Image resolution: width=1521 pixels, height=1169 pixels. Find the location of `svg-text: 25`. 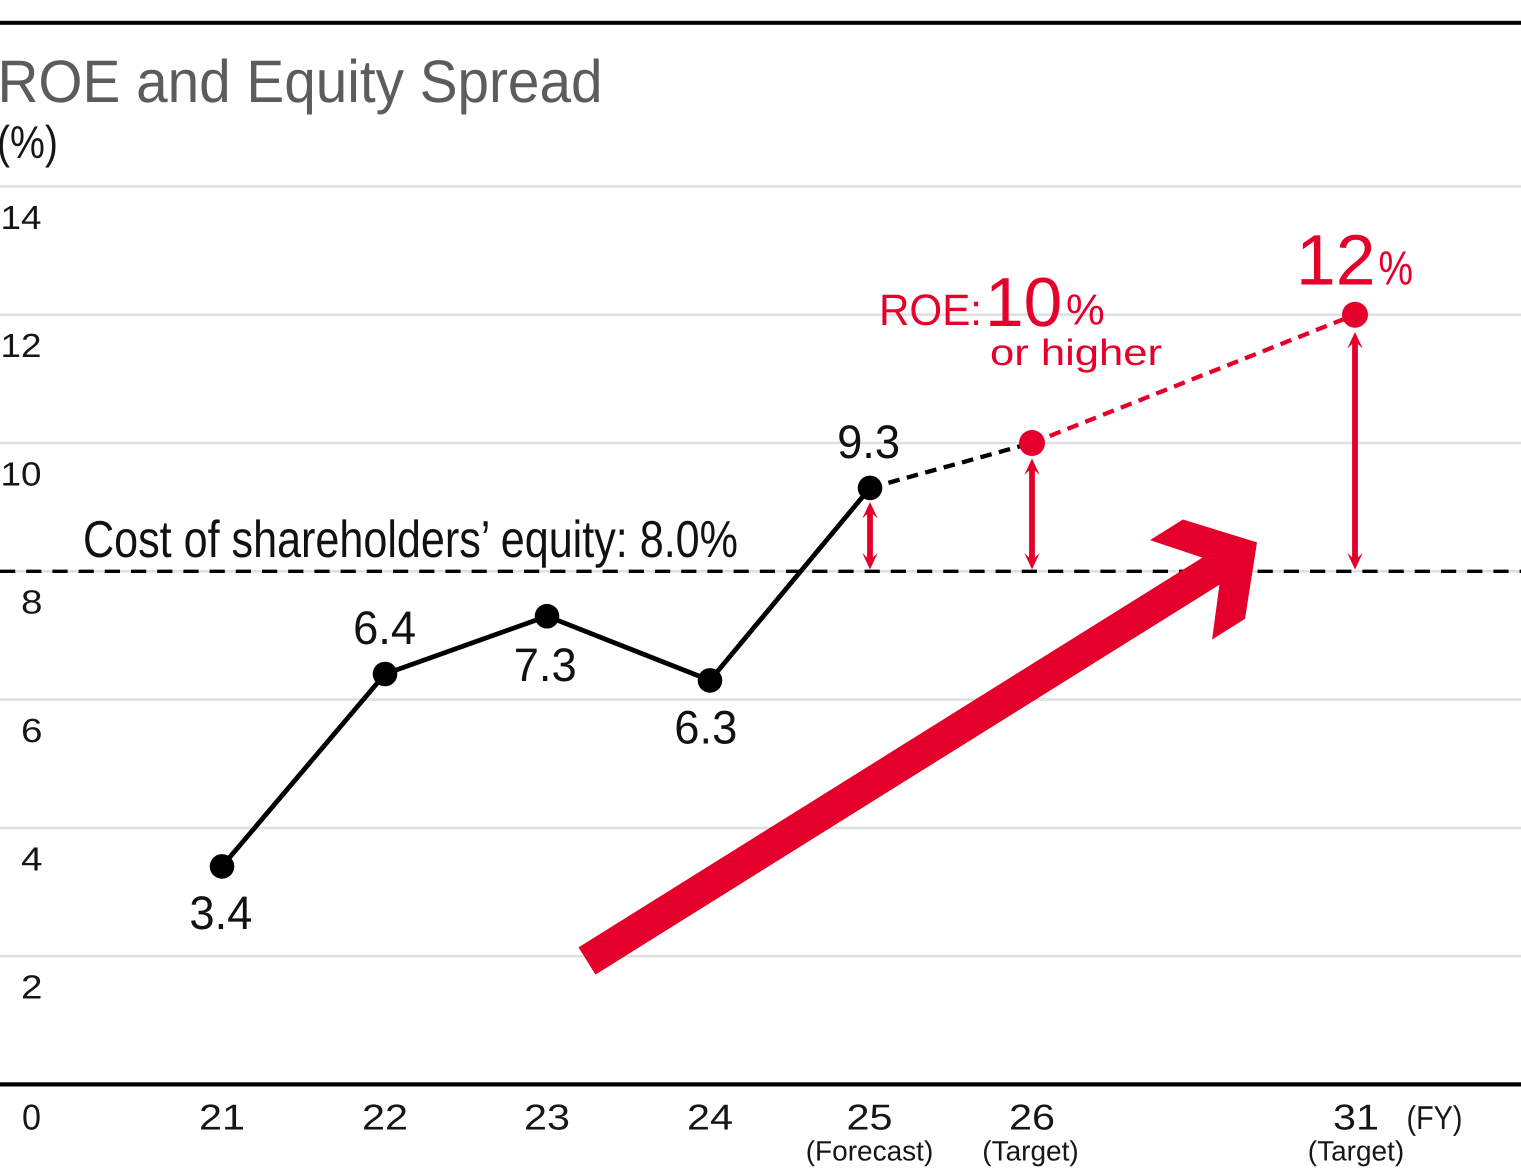

svg-text: 25 is located at coordinates (870, 1117).